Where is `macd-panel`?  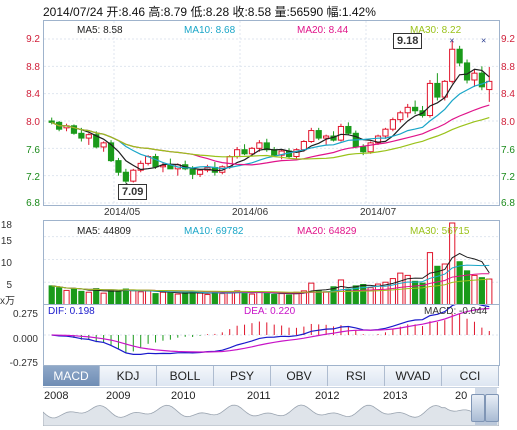
macd-panel is located at coordinates (271, 335).